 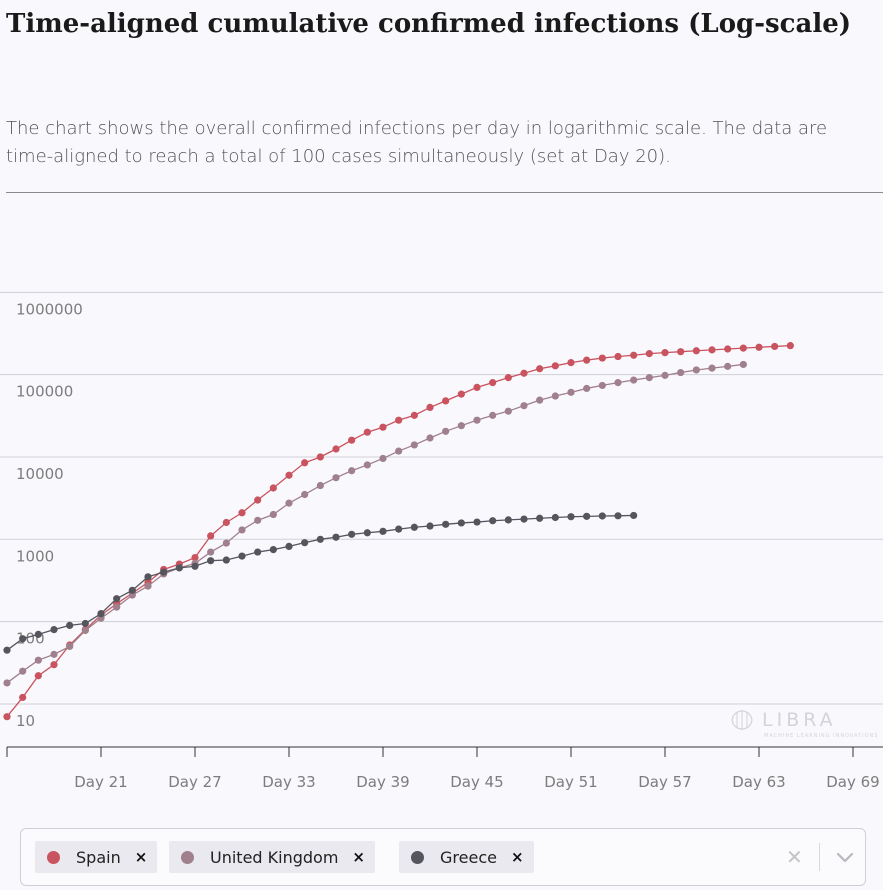 What do you see at coordinates (805, 724) in the screenshot?
I see `libra-watermark: LIBRA MACHINE LEARNING INNOVATIONS` at bounding box center [805, 724].